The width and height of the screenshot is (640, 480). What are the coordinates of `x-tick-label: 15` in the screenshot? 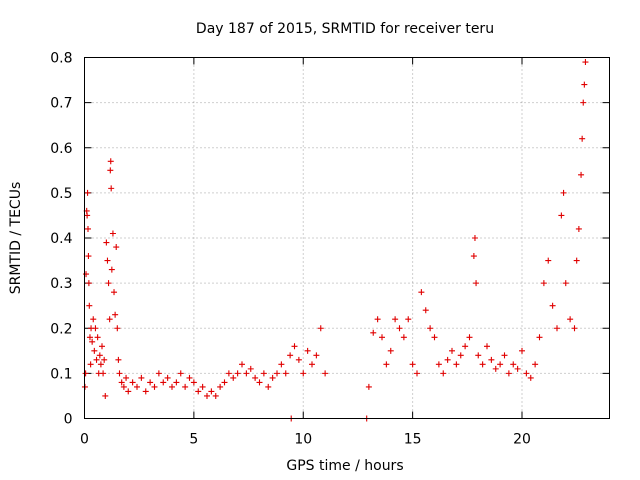 It's located at (413, 440).